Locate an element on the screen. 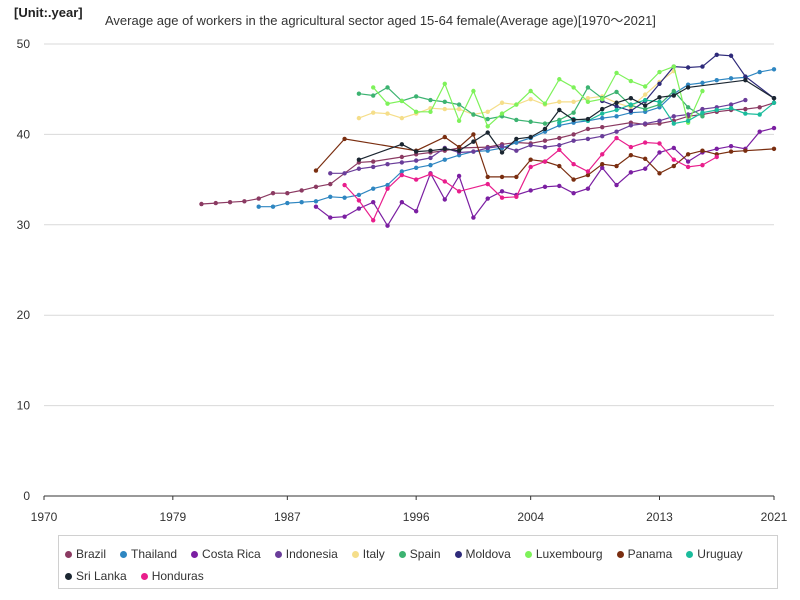  legend-label: Uruguay is located at coordinates (720, 554).